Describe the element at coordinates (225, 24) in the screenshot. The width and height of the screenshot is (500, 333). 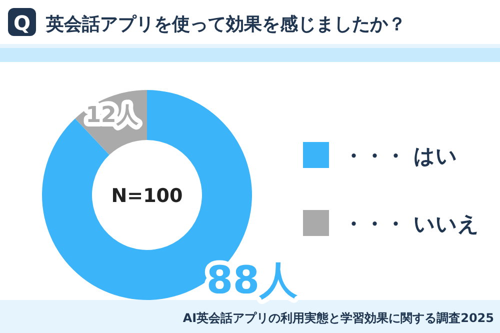
I see `chart-title: 英会話アプリを使って効果を感じましたか？` at that location.